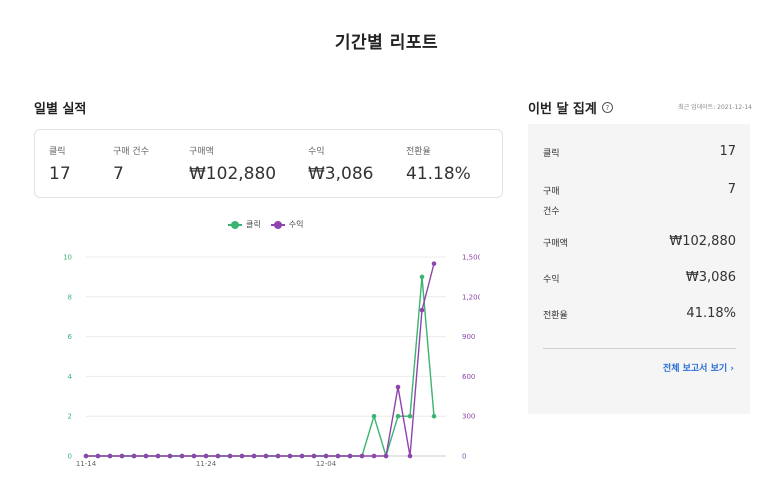 This screenshot has width=773, height=493. What do you see at coordinates (86, 464) in the screenshot?
I see `x-tick-label: 11-14` at bounding box center [86, 464].